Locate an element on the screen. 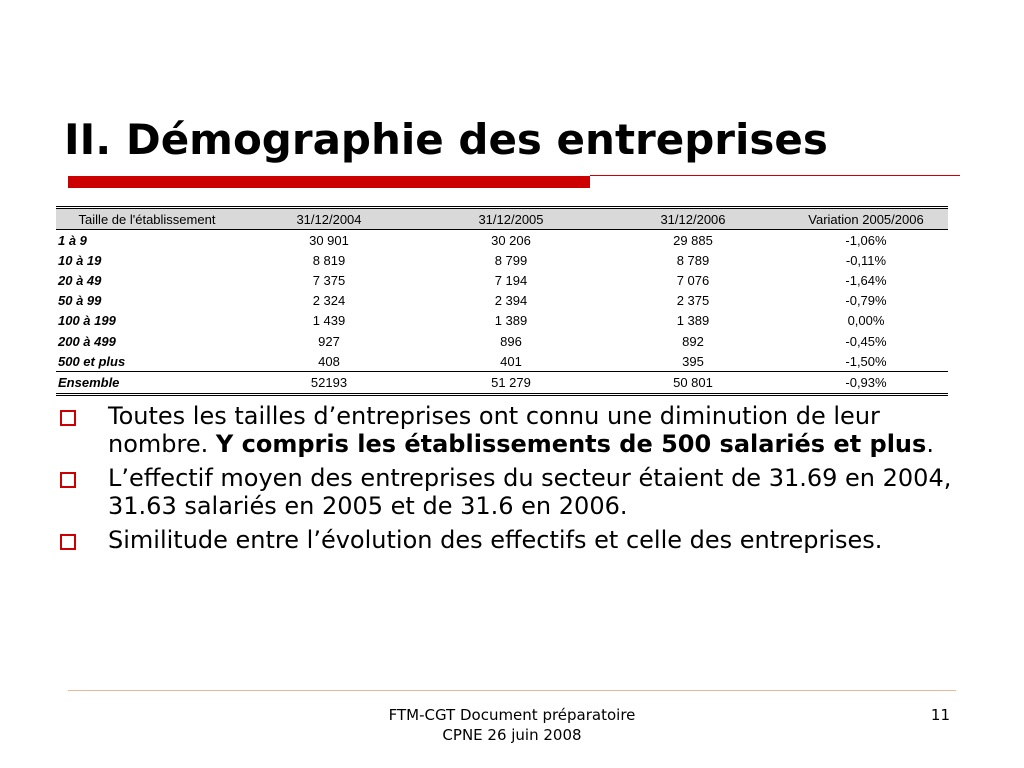  table-cell-size: 500 et plus is located at coordinates (92, 361).